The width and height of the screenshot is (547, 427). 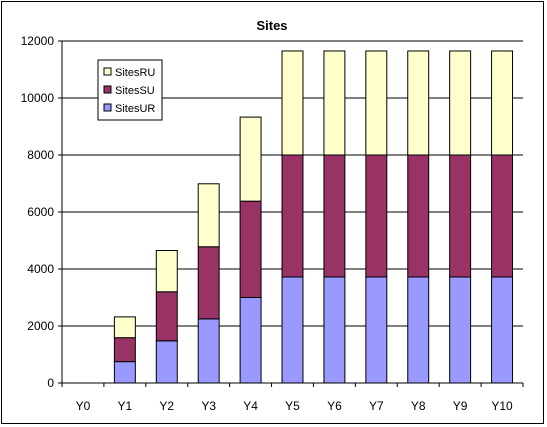 What do you see at coordinates (502, 330) in the screenshot?
I see `bar-SitesUR-Y10` at bounding box center [502, 330].